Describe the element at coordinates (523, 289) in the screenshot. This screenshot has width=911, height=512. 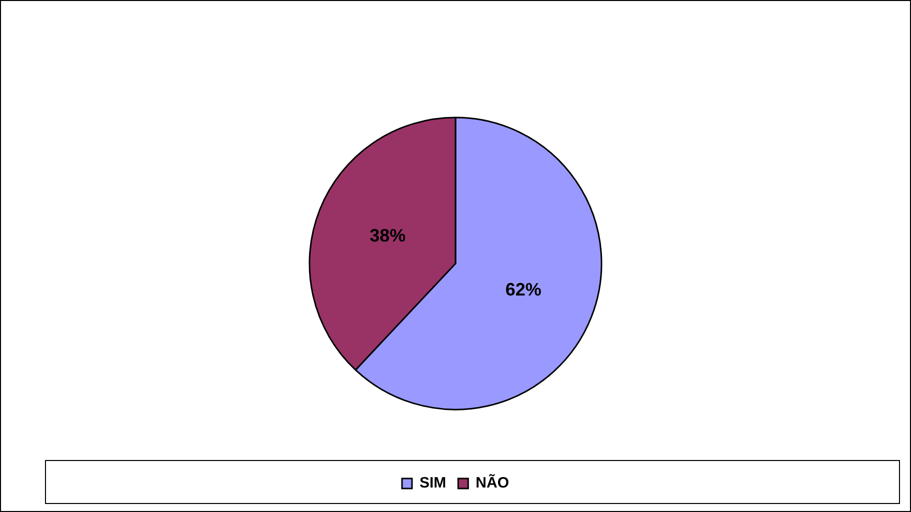
I see `data-label: 62%` at that location.